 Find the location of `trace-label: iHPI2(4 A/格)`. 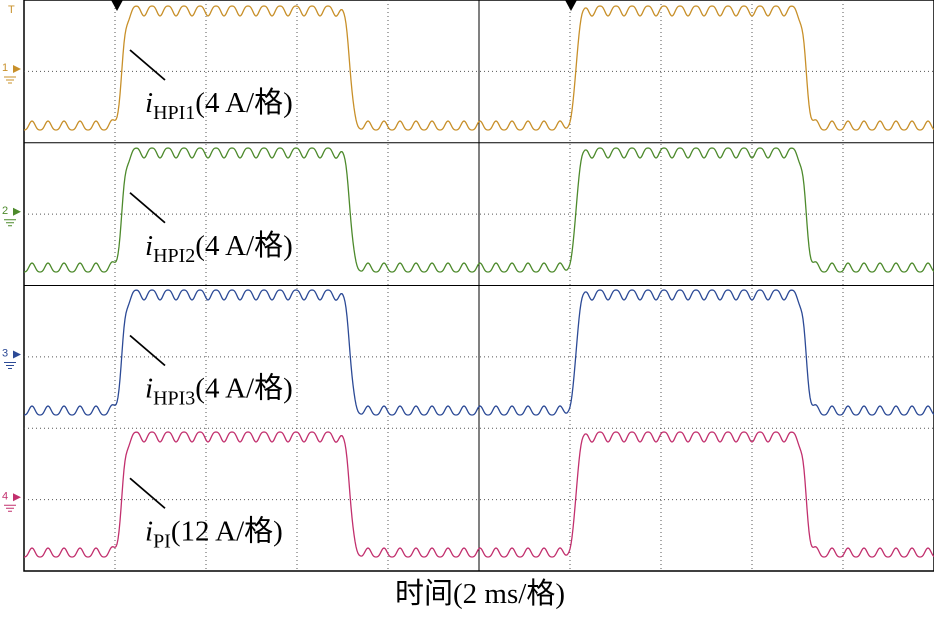

trace-label: iHPI2(4 A/格) is located at coordinates (219, 248).